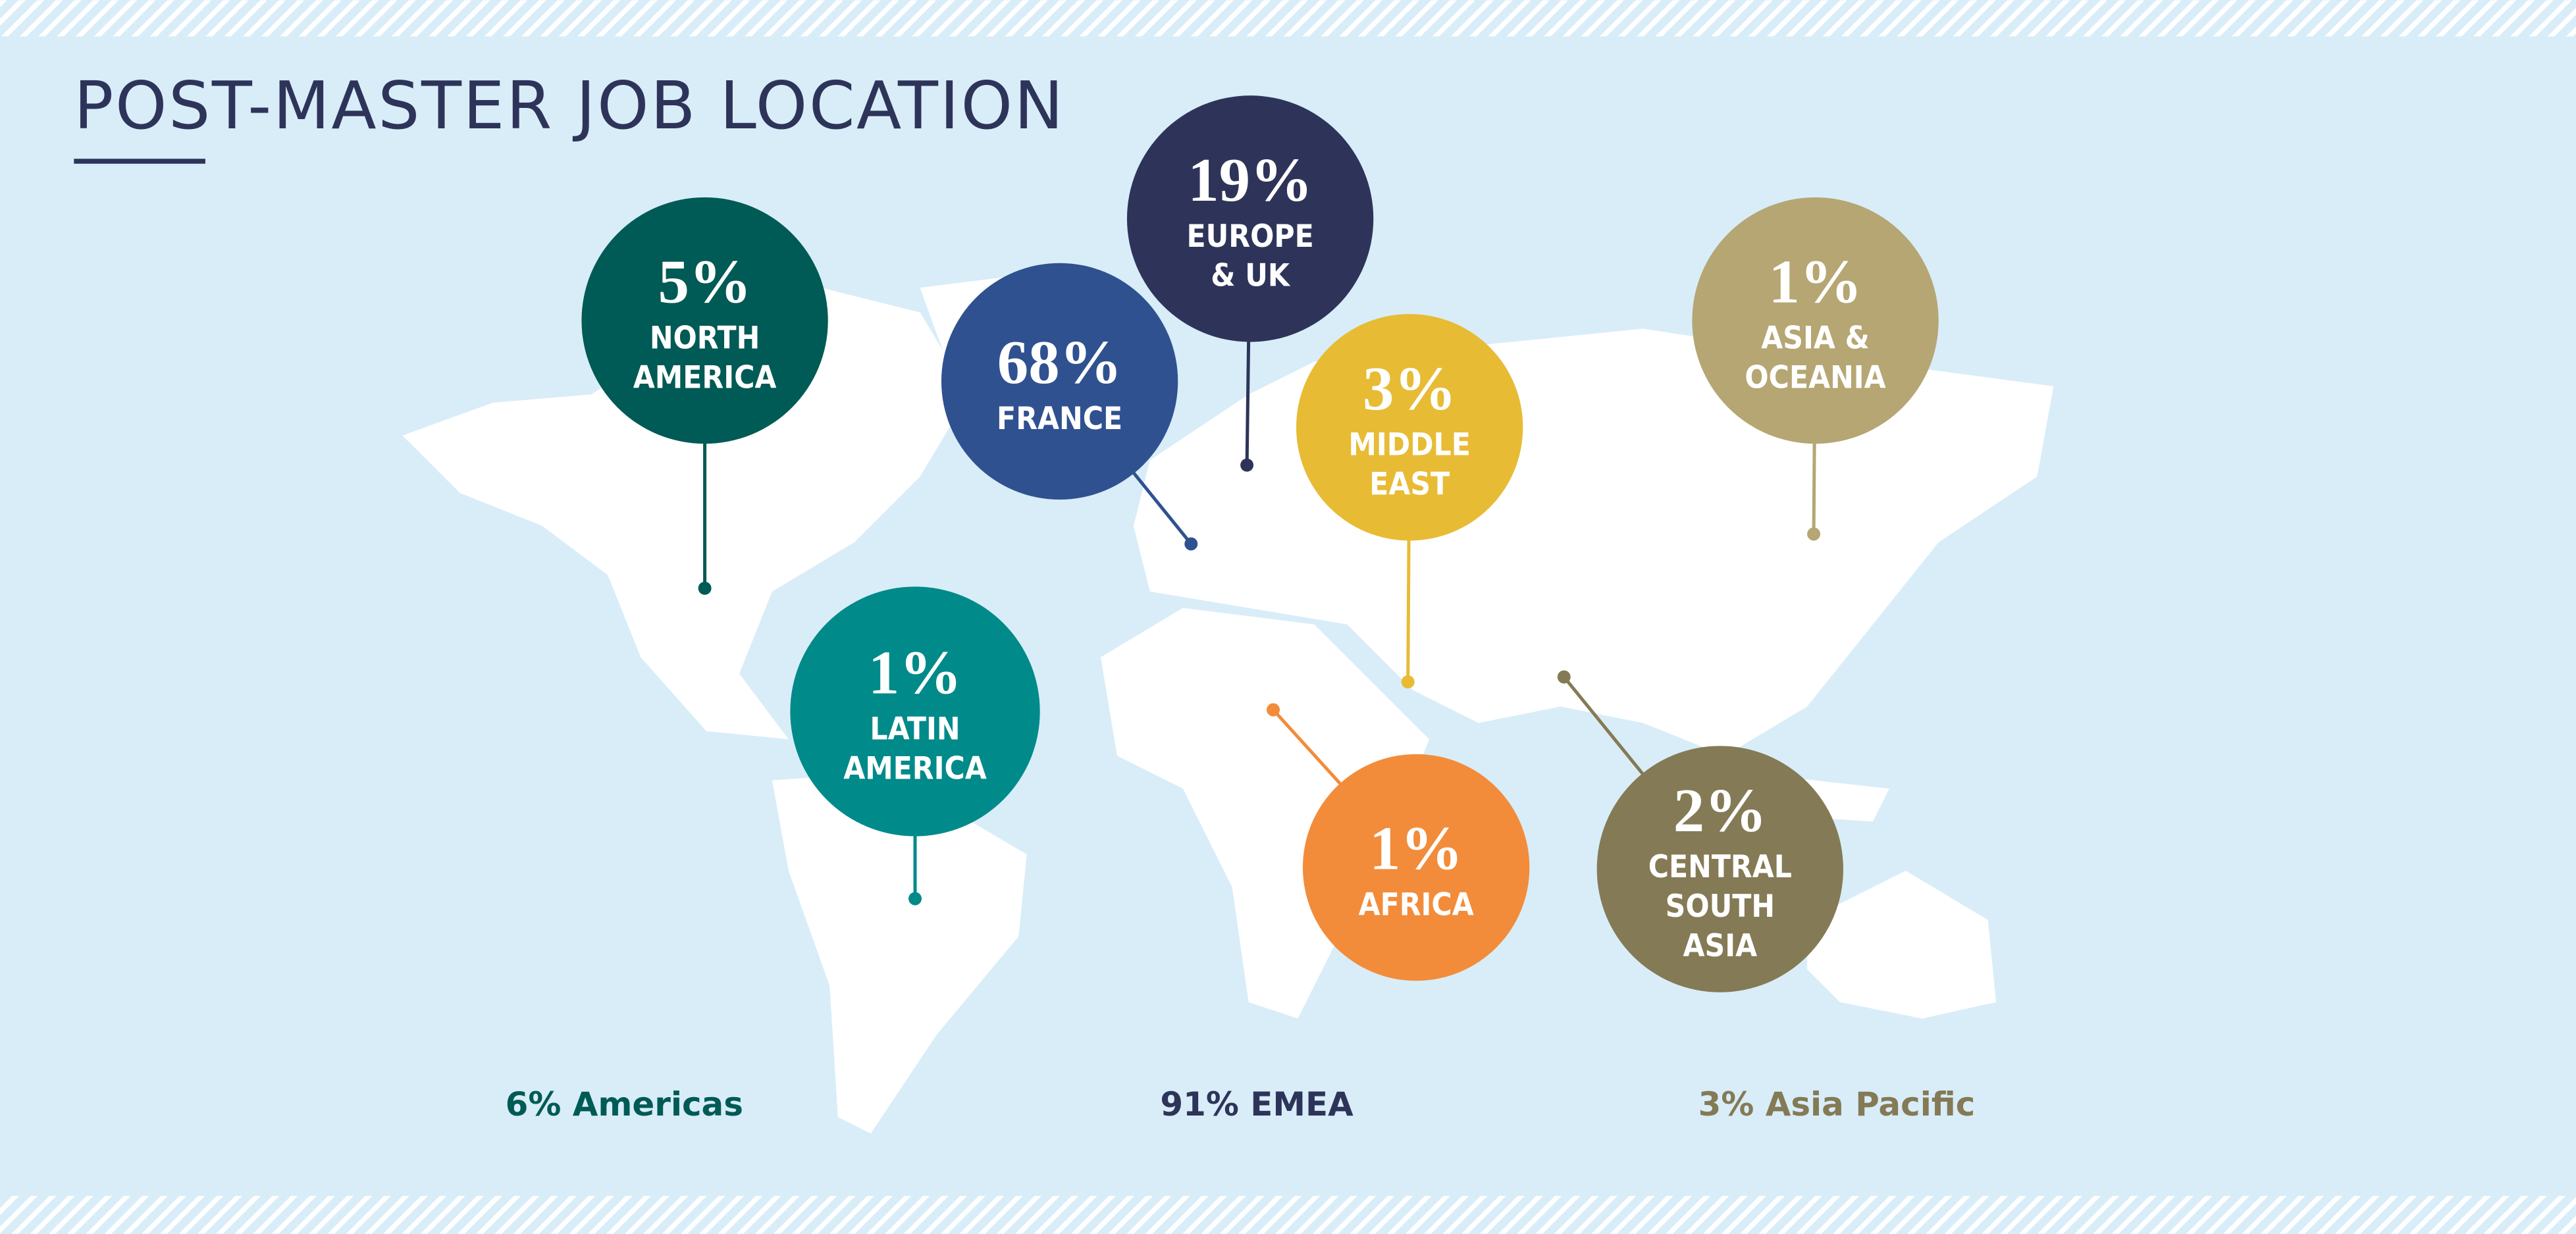 Image resolution: width=2576 pixels, height=1234 pixels. I want to click on region-label: LATIN, so click(915, 729).